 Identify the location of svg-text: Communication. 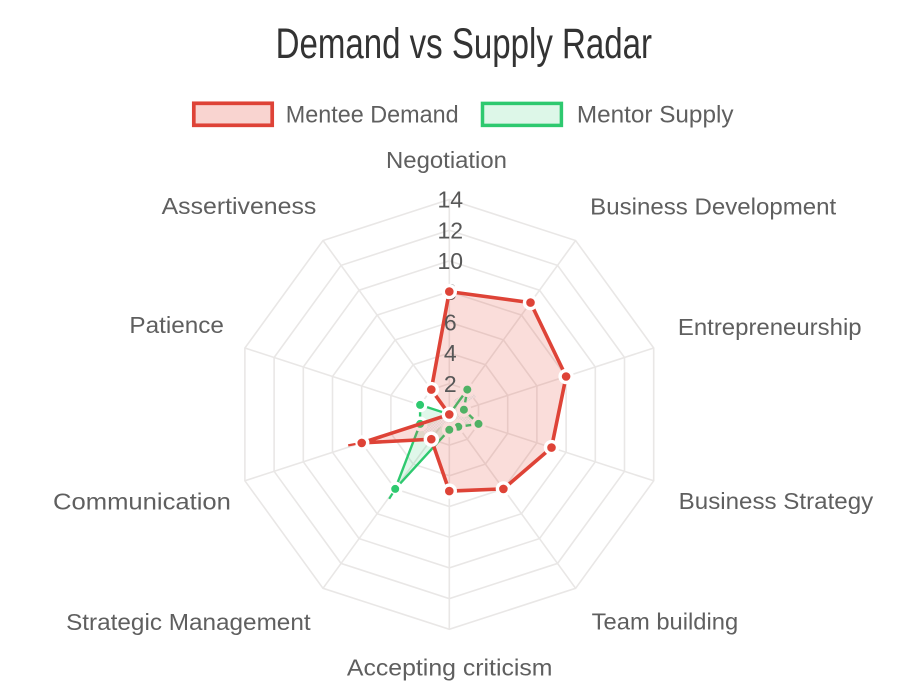
(142, 502).